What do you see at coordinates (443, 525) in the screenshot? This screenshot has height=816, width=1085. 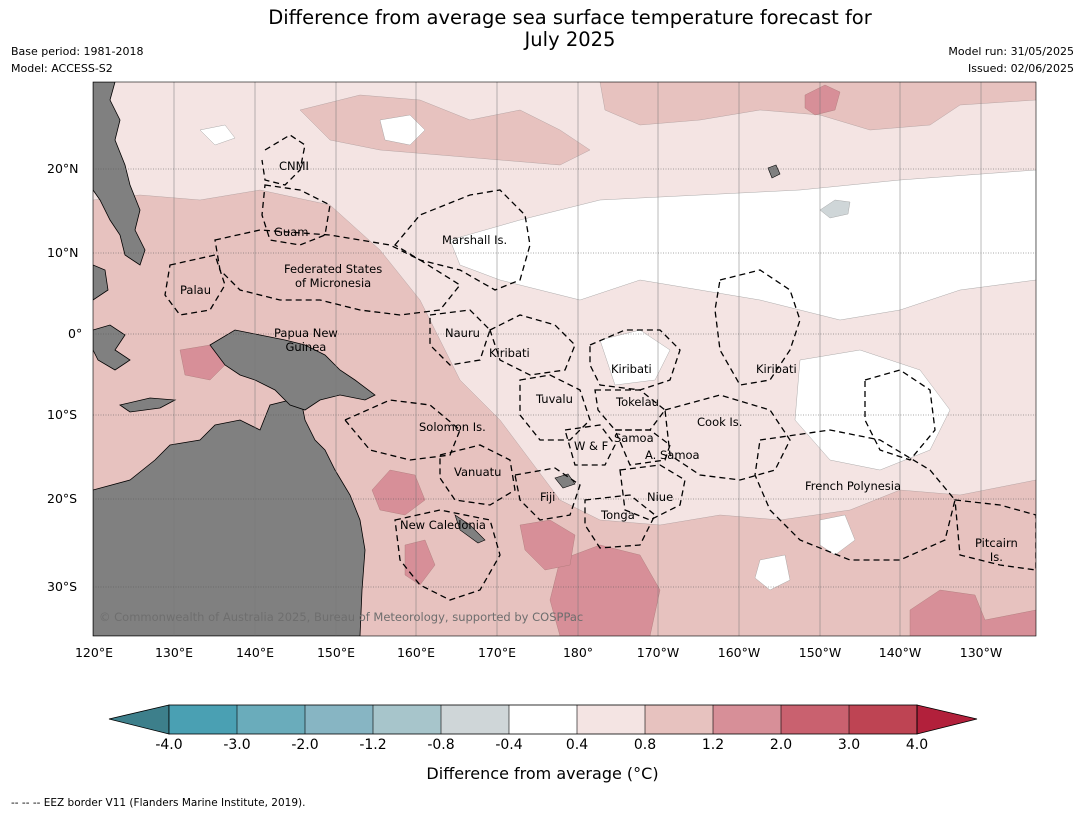 I see `eez-label-new-caledonia: New Caledonia` at bounding box center [443, 525].